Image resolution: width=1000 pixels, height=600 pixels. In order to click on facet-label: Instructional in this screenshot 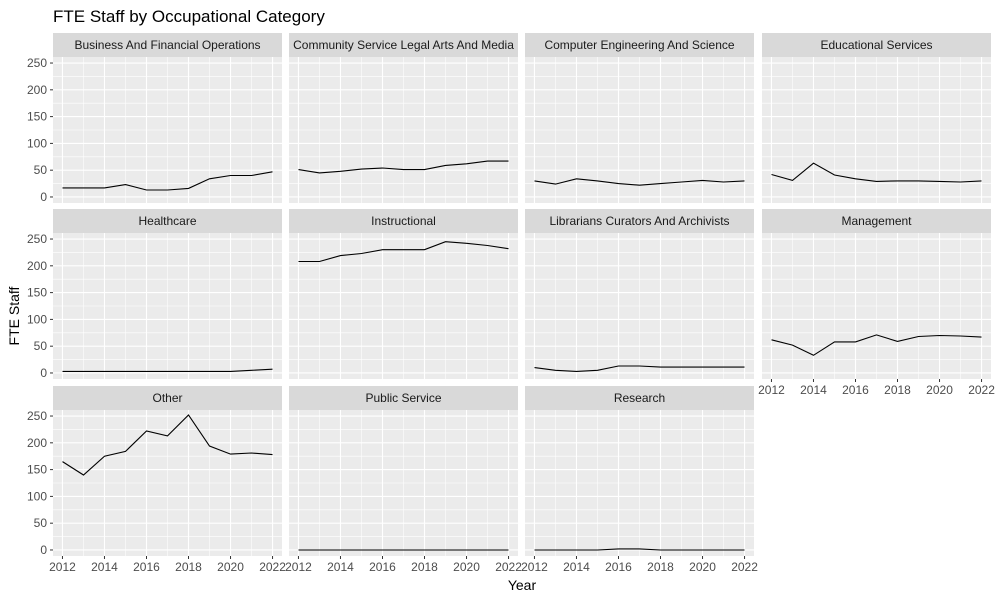, I will do `click(403, 221)`.